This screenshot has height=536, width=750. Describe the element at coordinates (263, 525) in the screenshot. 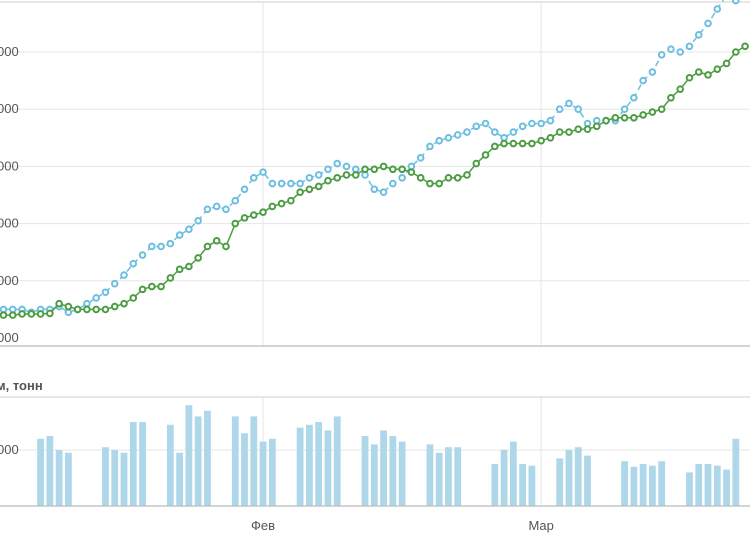

I see `x-tick-label: Фев` at that location.